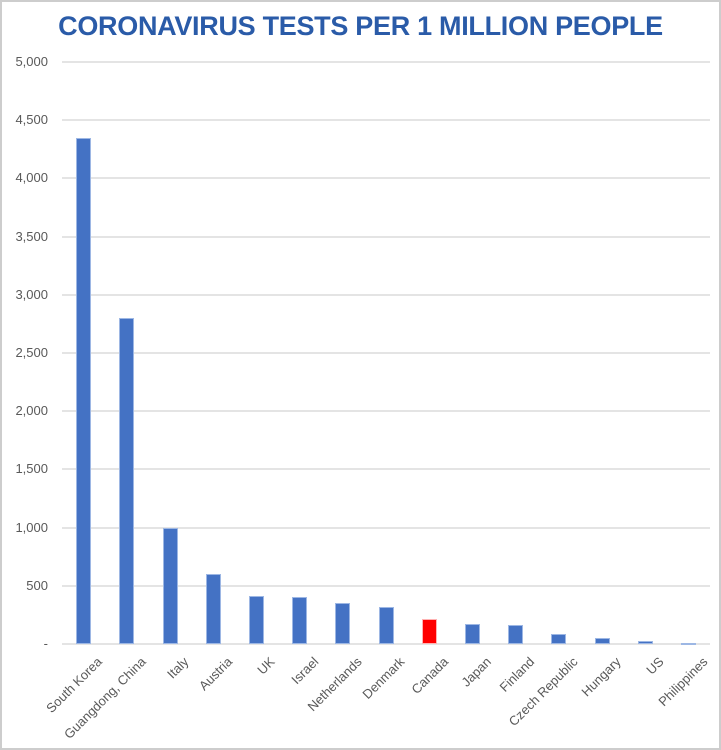 Image resolution: width=721 pixels, height=750 pixels. What do you see at coordinates (31, 411) in the screenshot?
I see `y-tick-label: 2,000` at bounding box center [31, 411].